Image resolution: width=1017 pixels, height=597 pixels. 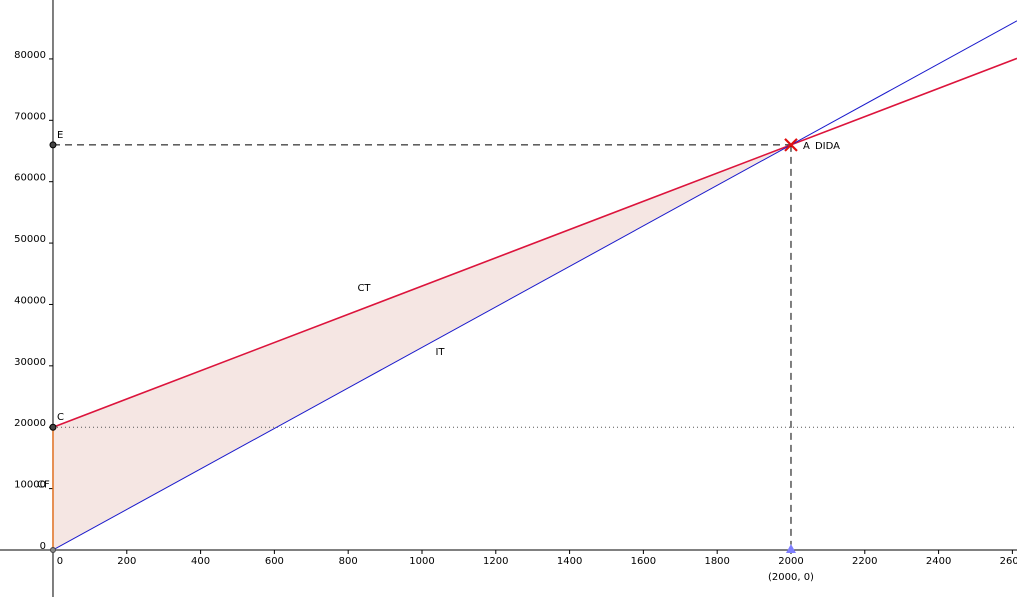 What do you see at coordinates (52, 549) in the screenshot?
I see `origin-point` at bounding box center [52, 549].